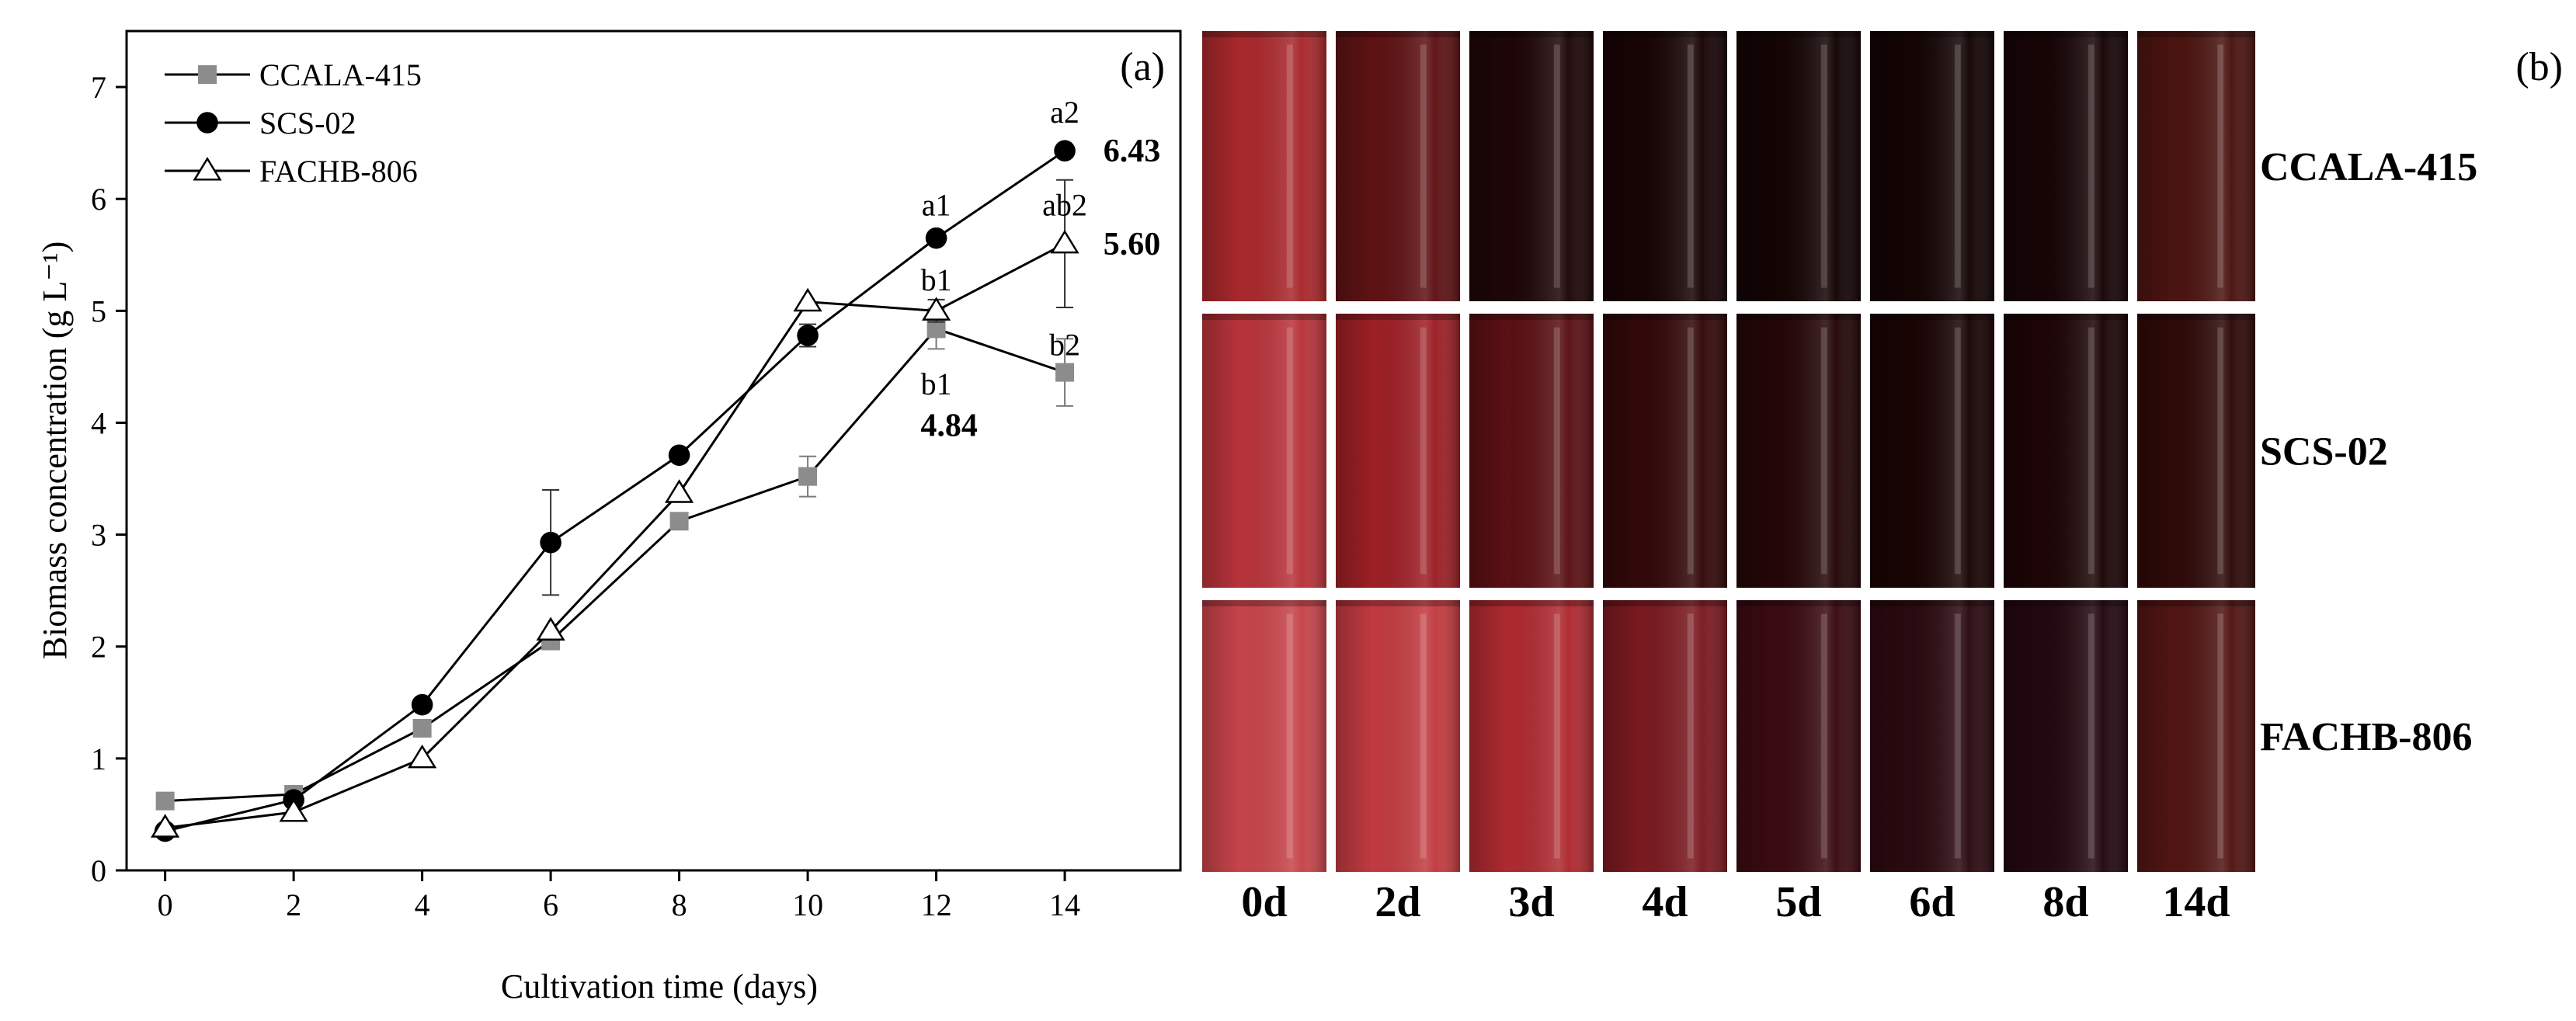  I want to click on x-axis-title: Cultivation time (days), so click(659, 986).